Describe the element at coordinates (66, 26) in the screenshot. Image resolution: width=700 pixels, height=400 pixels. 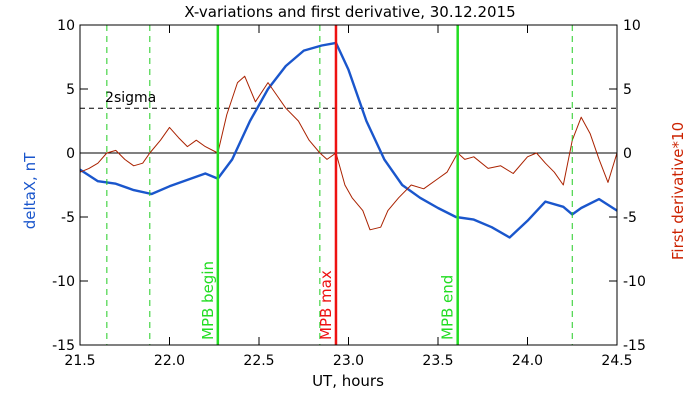
I see `y-tick-label-left: 10` at that location.